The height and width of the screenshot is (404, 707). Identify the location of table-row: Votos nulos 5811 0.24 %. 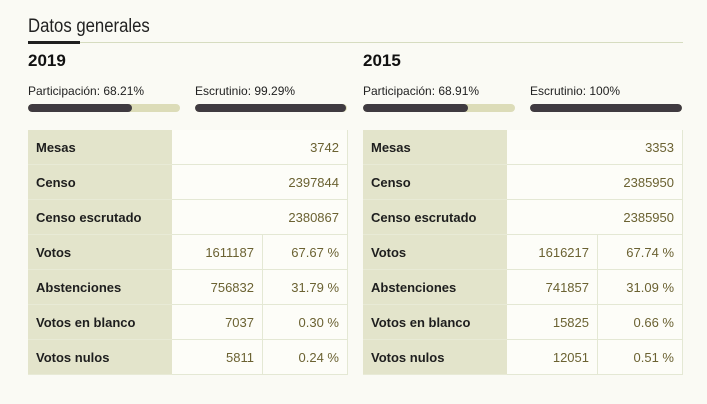
(188, 357).